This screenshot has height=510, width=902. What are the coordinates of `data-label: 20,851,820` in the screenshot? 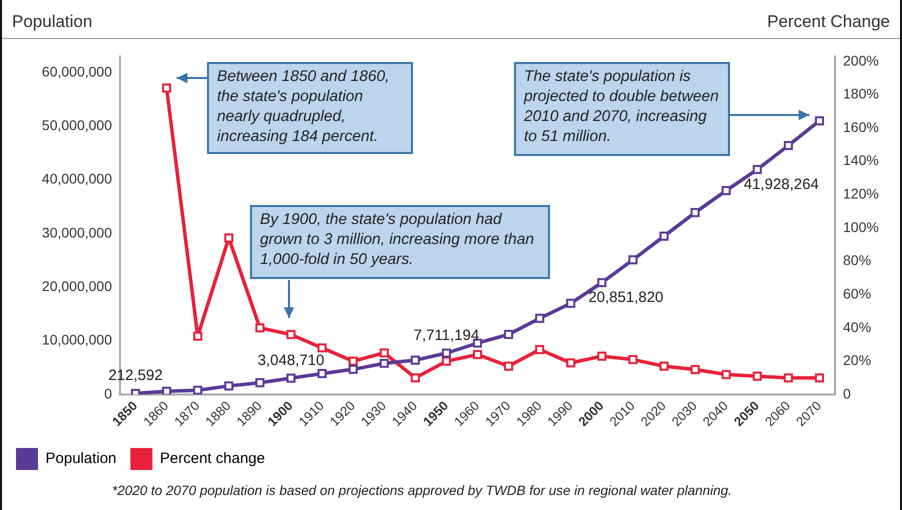 It's located at (626, 297).